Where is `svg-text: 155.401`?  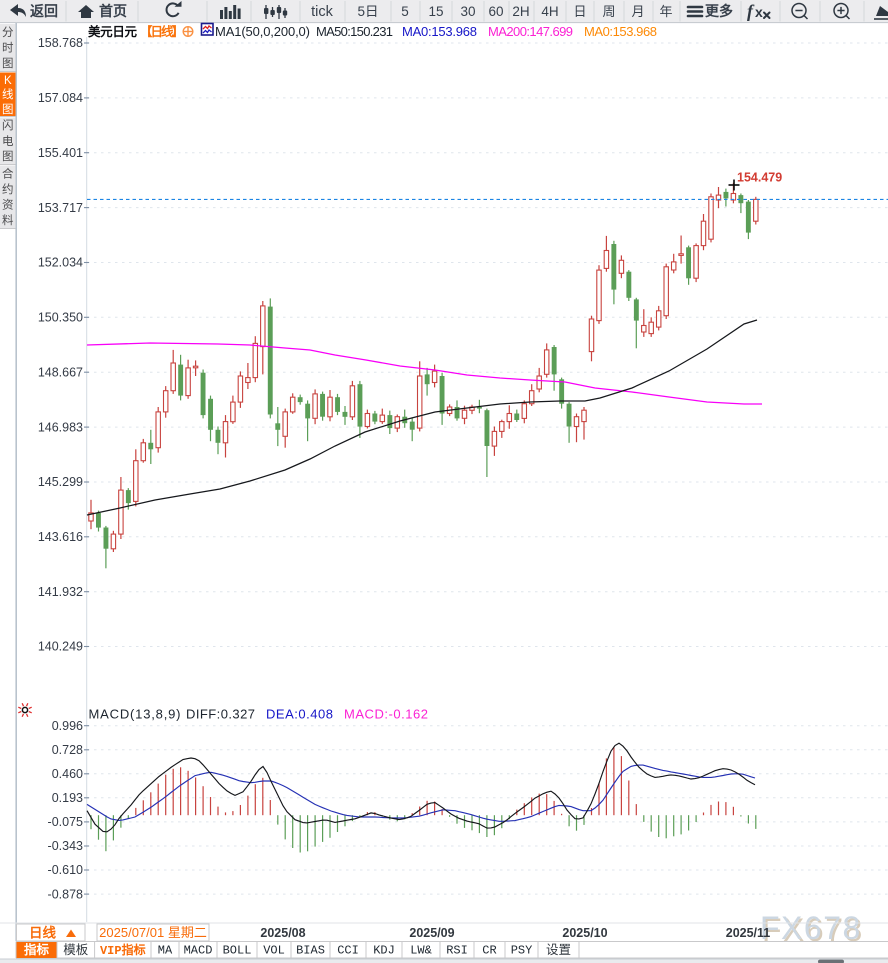
svg-text: 155.401 is located at coordinates (60, 153).